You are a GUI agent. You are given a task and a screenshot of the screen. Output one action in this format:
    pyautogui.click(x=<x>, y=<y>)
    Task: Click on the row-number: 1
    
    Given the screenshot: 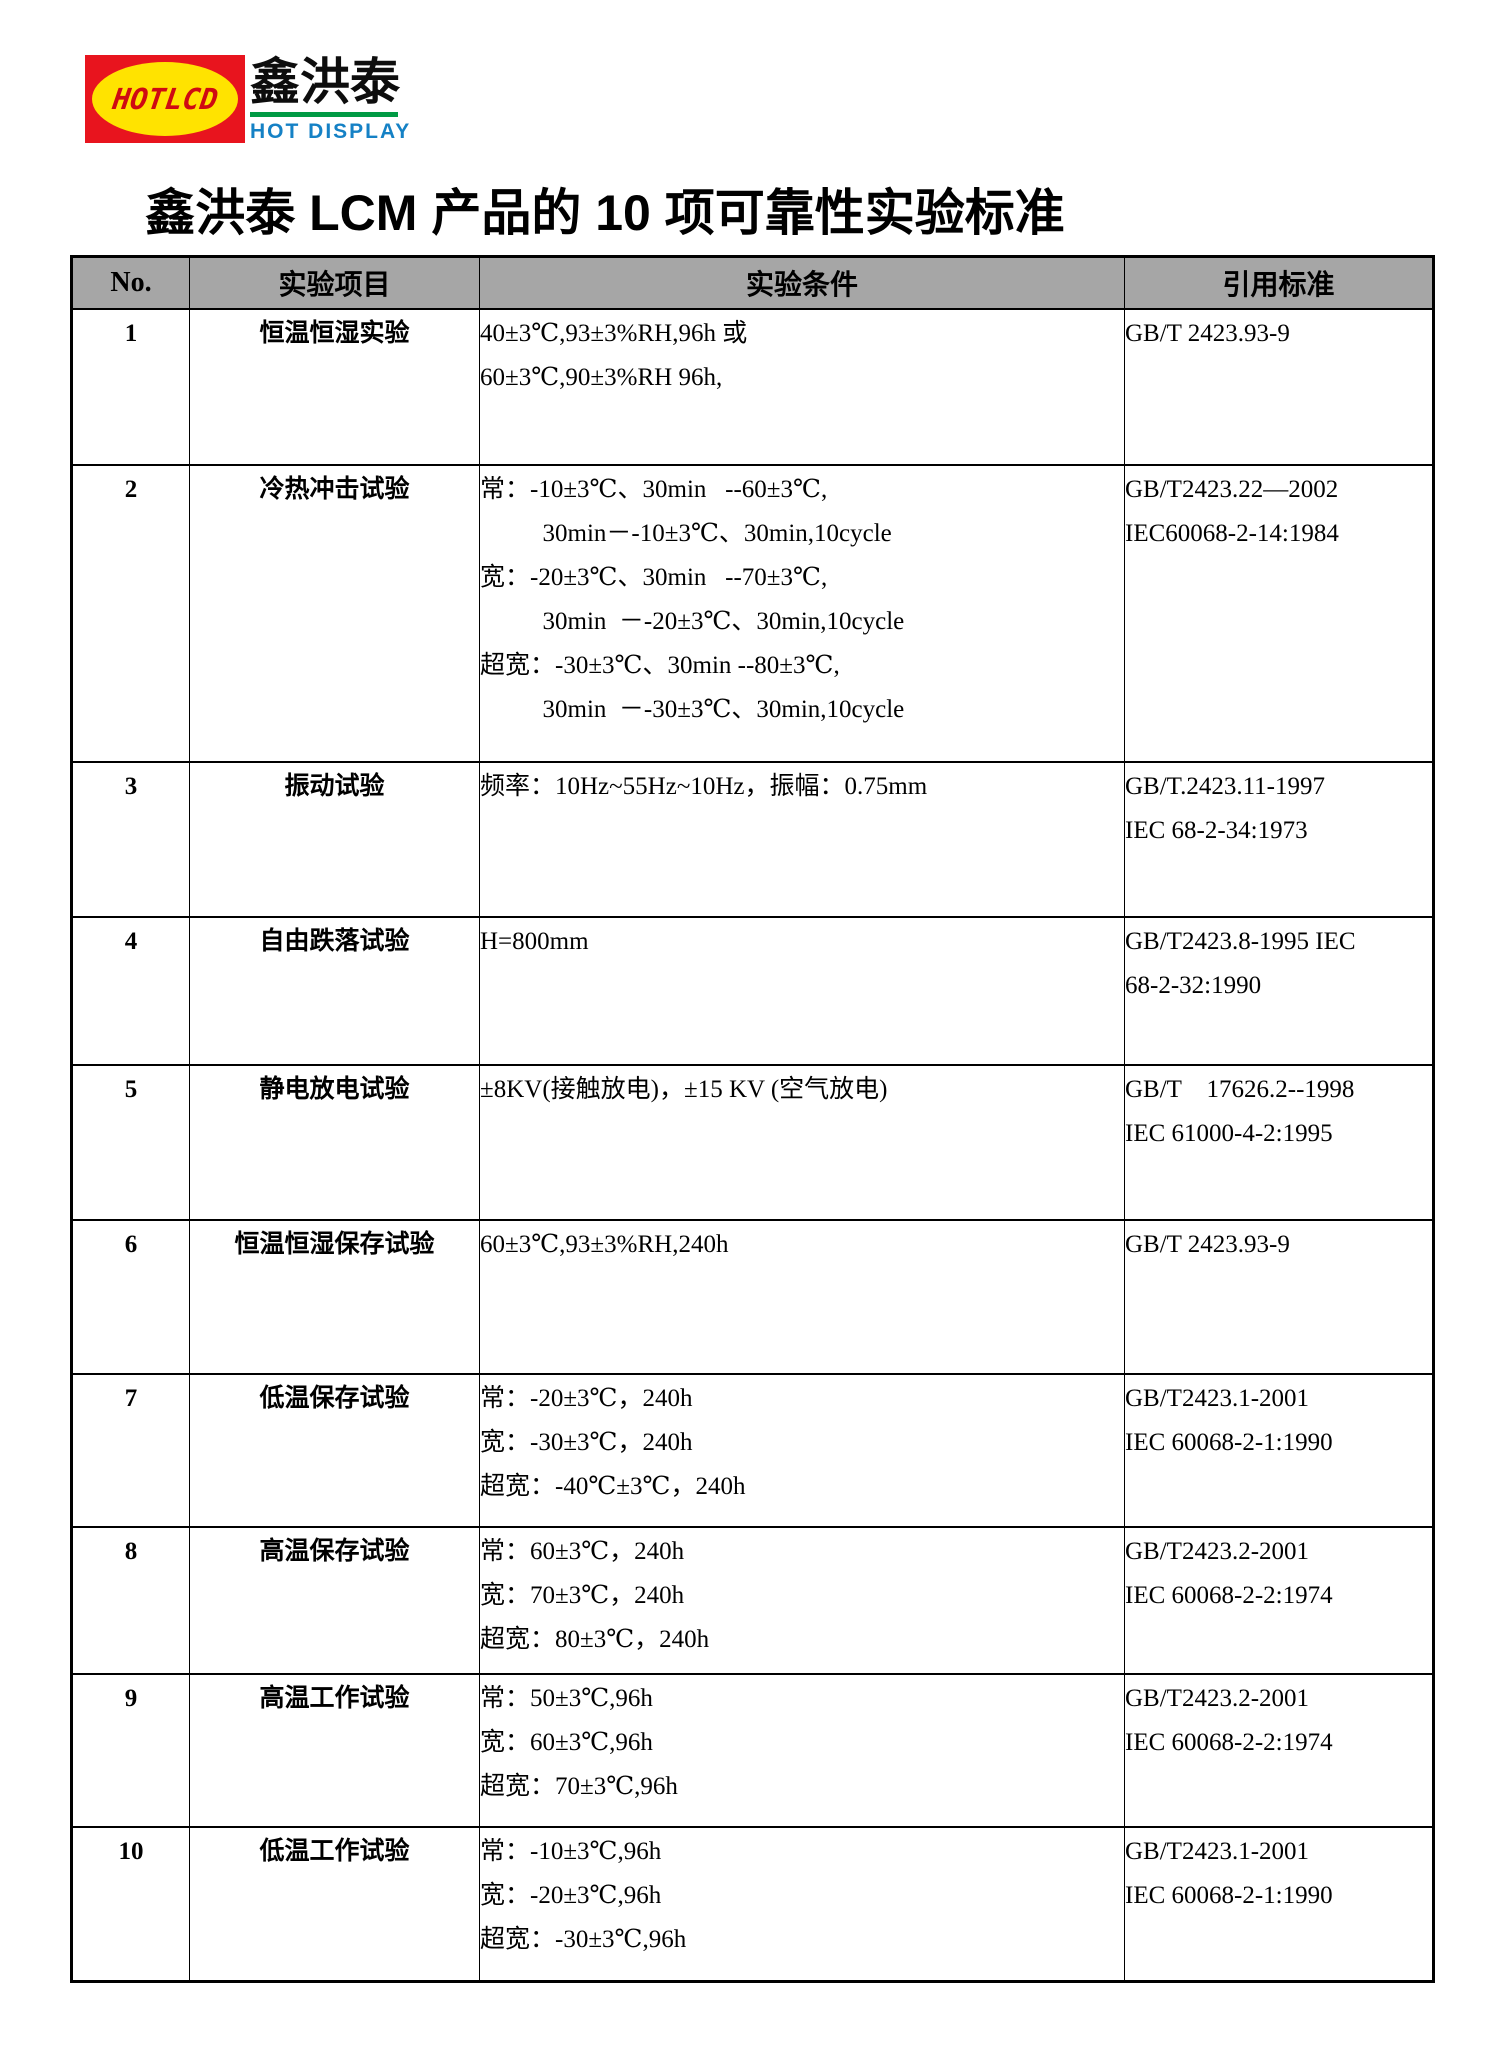 What is the action you would take?
    pyautogui.click(x=130, y=386)
    